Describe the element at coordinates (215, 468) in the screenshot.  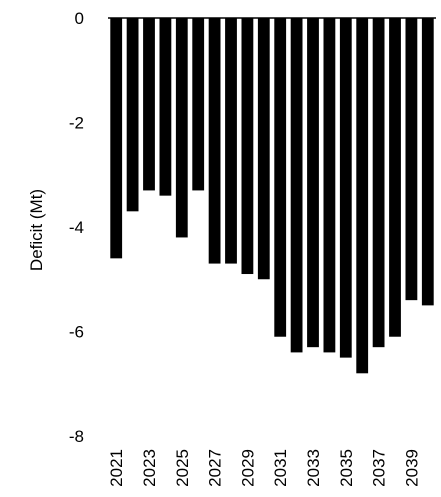
I see `x-tick-label: 2027` at that location.